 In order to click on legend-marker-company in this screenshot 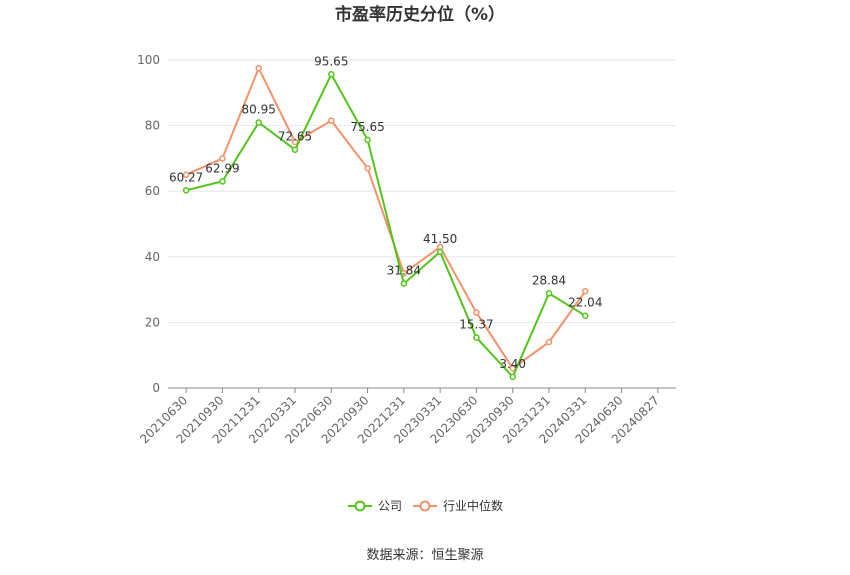, I will do `click(360, 506)`.